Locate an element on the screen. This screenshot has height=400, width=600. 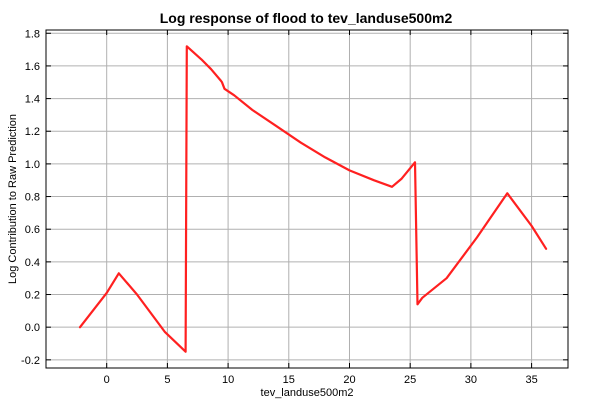
x-axis-label: tev_landuse500m2 is located at coordinates (307, 393).